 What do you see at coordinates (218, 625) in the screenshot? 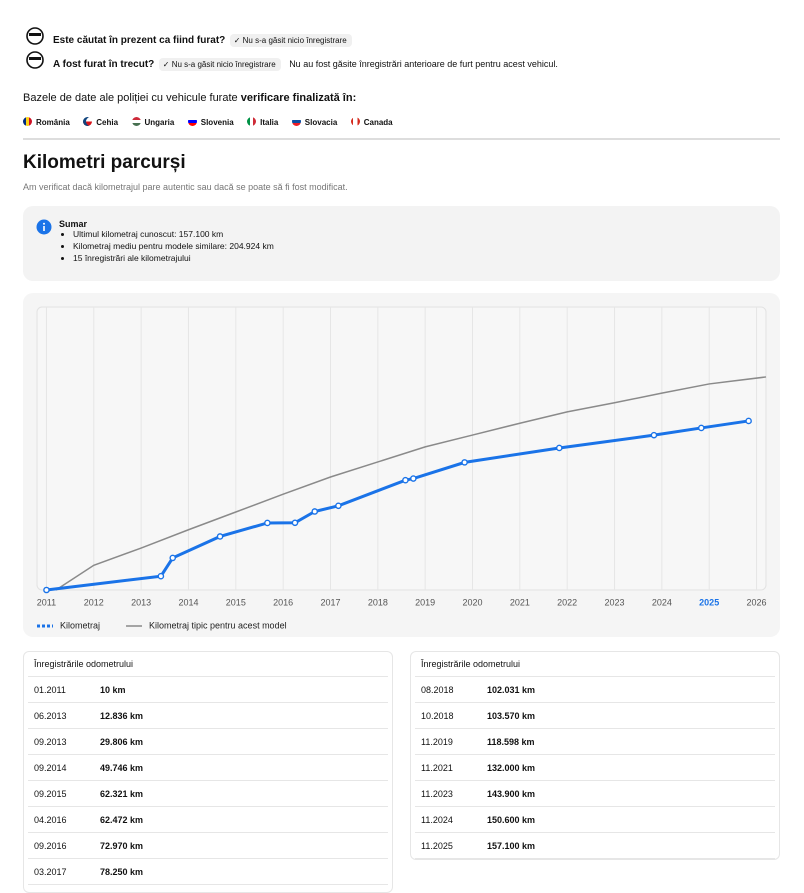
I see `legend-label: Kilometraj tipic pentru acest model` at bounding box center [218, 625].